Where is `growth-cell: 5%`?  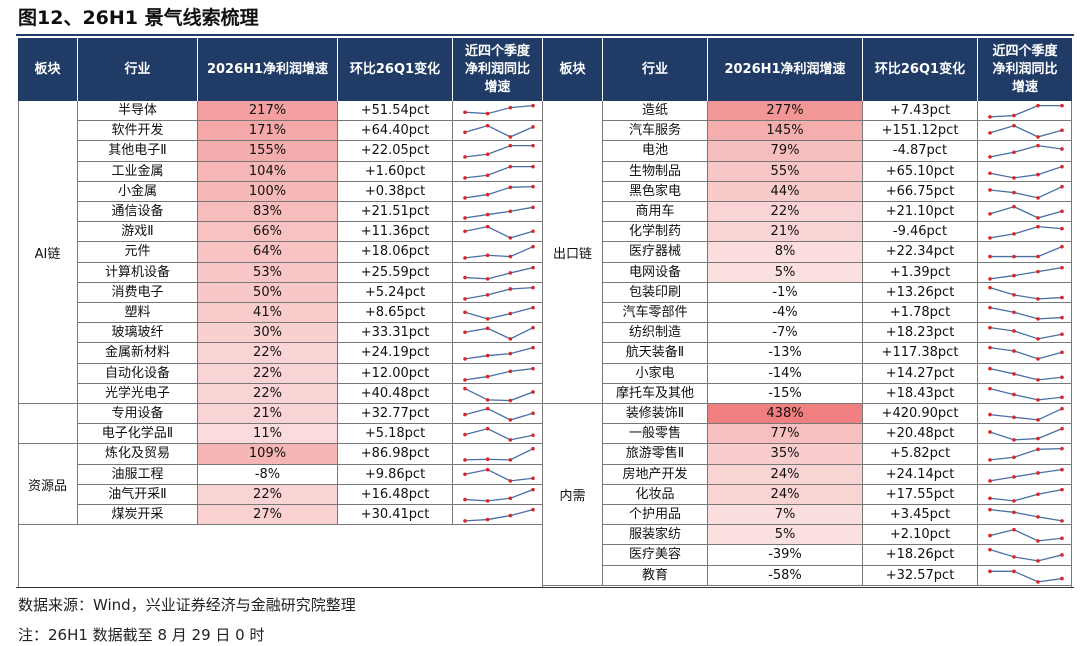 growth-cell: 5% is located at coordinates (785, 535).